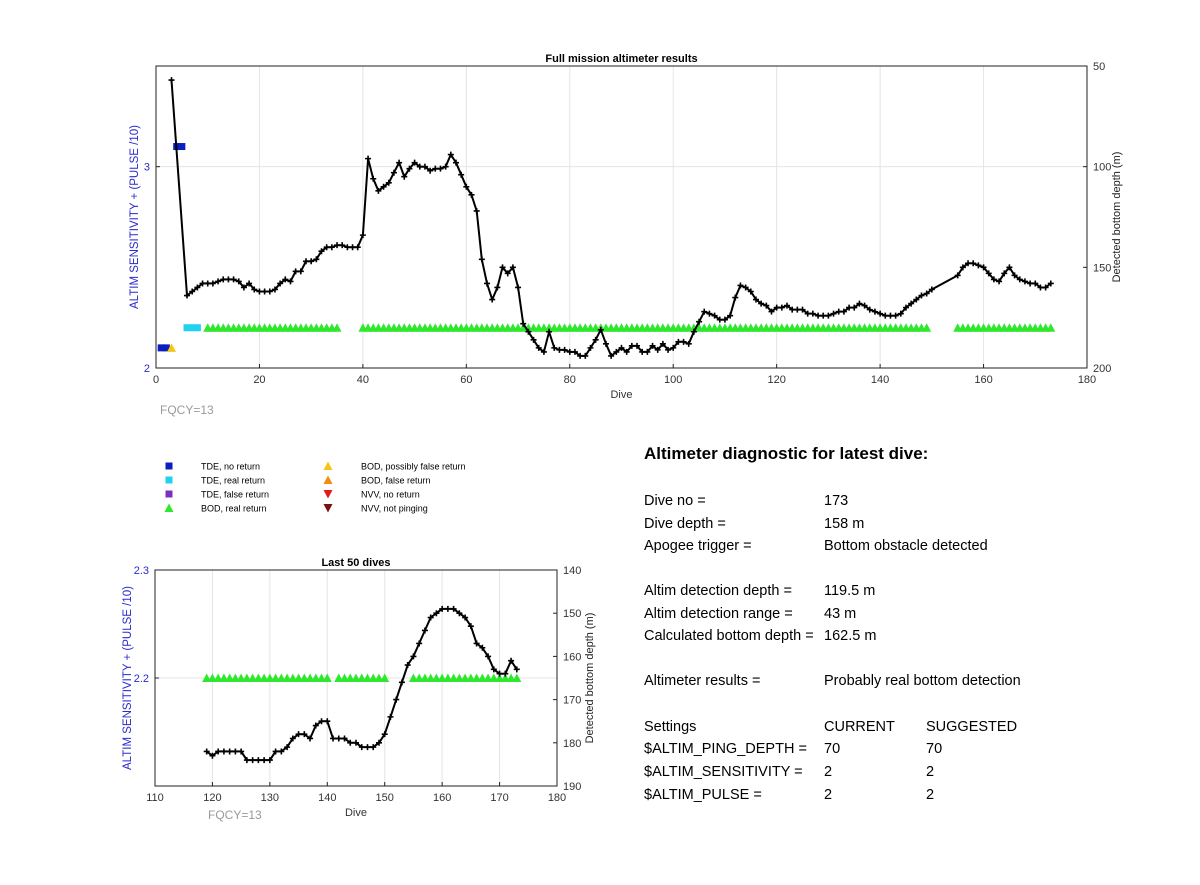 The width and height of the screenshot is (1200, 885). What do you see at coordinates (670, 727) in the screenshot?
I see `settings-header-label: Settings` at bounding box center [670, 727].